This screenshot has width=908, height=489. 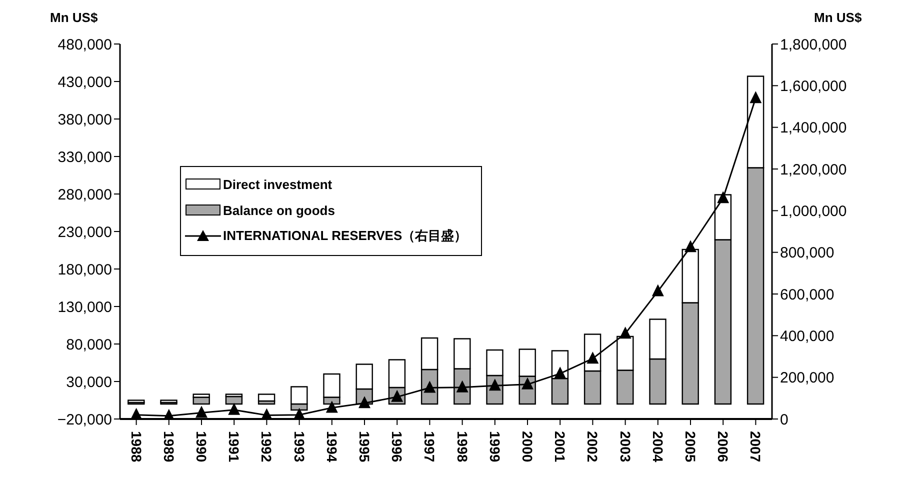 What do you see at coordinates (168, 446) in the screenshot?
I see `x-tick-label: 1989` at bounding box center [168, 446].